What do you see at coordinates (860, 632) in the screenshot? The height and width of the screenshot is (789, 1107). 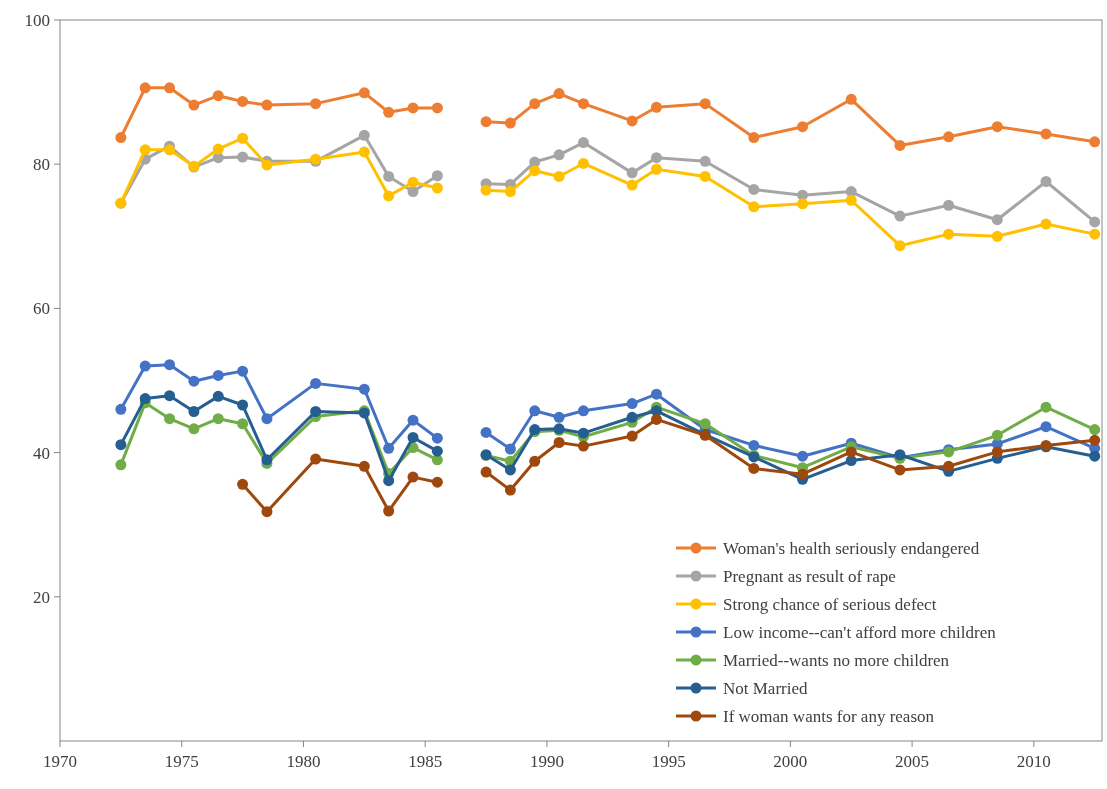 I see `legend-label: Low income--can't afford more children` at bounding box center [860, 632].